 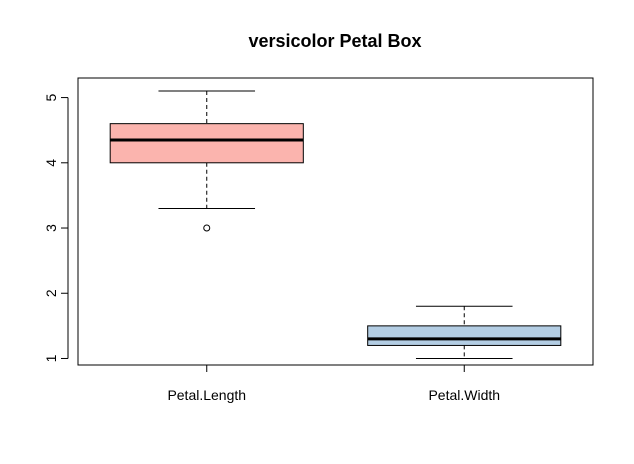 I want to click on x-tick-label: Petal.Length, so click(x=206, y=395).